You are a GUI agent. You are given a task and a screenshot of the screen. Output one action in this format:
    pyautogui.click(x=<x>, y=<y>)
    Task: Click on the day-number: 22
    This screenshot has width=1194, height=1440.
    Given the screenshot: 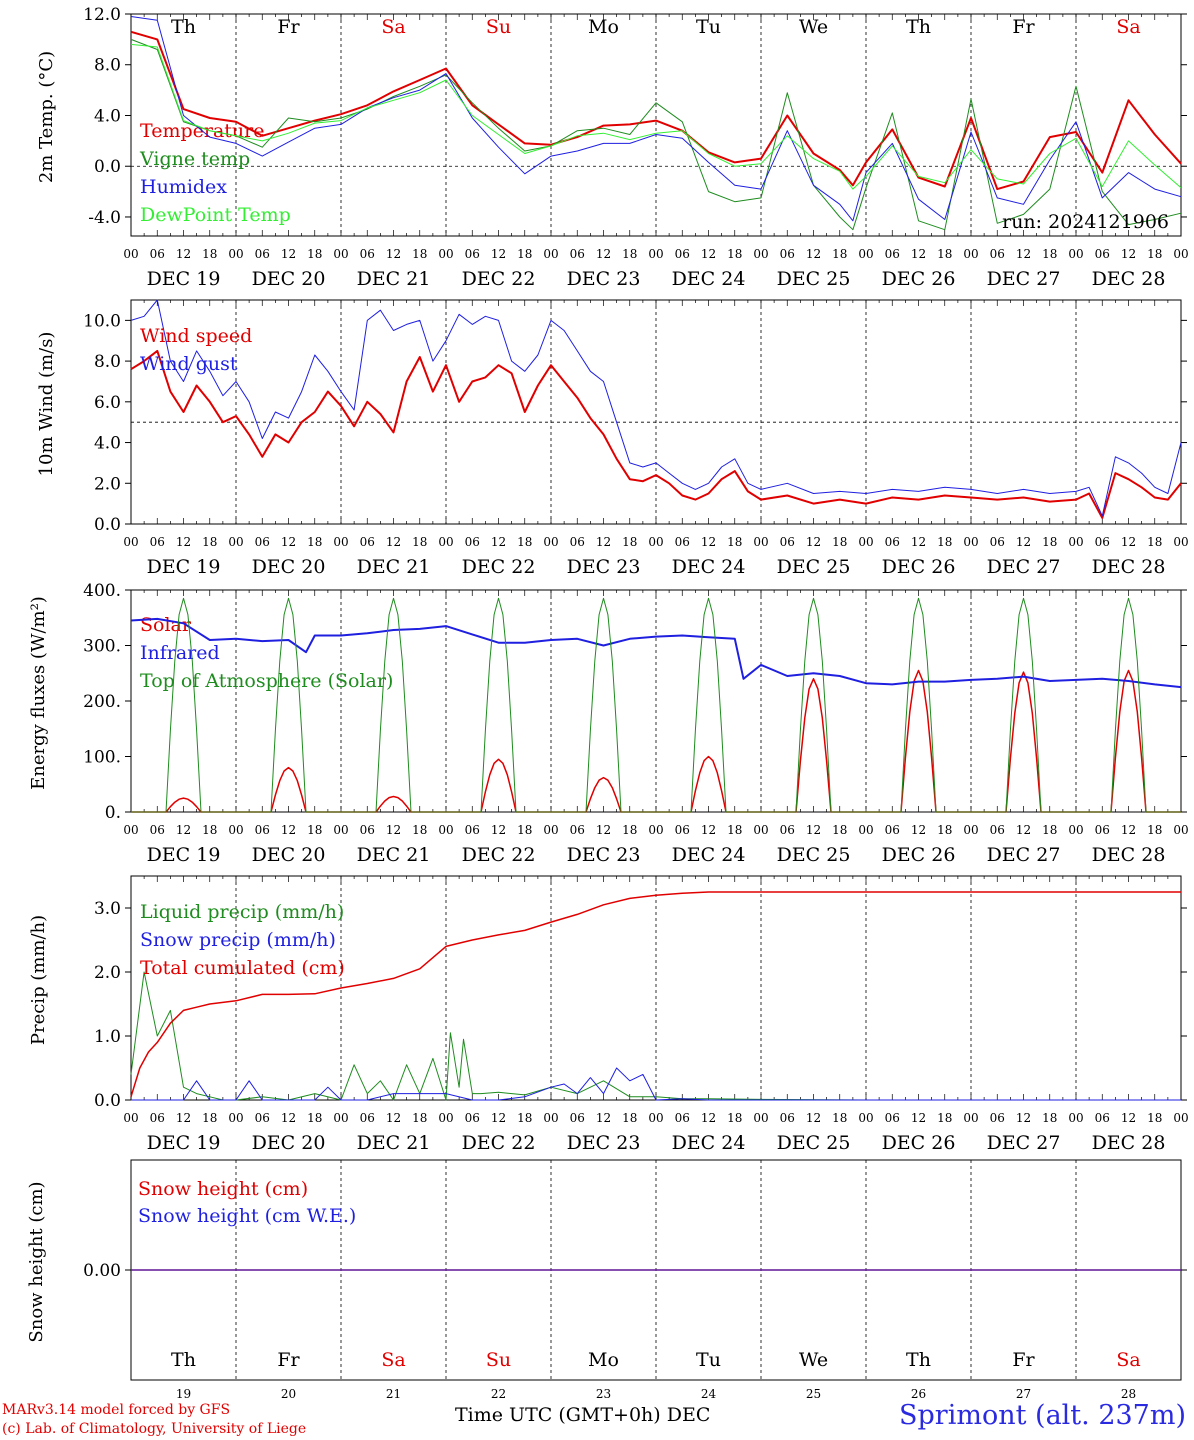 What is the action you would take?
    pyautogui.click(x=498, y=1393)
    